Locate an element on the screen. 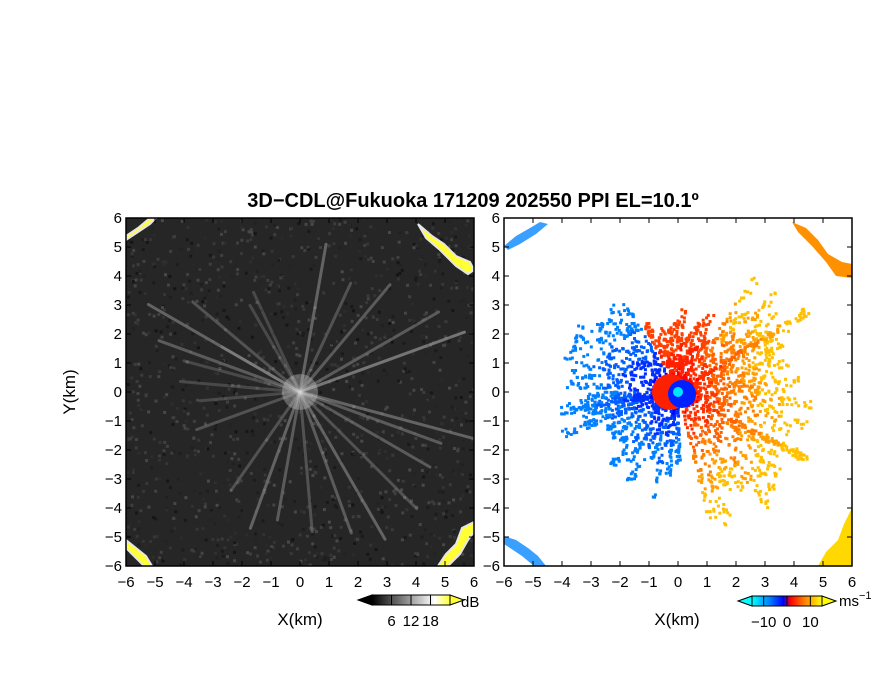  velocity-x-tick-label: 3 is located at coordinates (765, 582).